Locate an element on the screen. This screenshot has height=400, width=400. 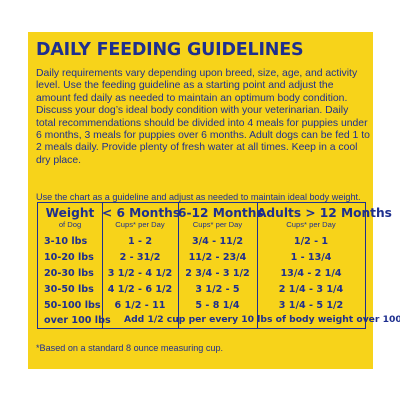
row-6to12: 2 3/4 - 3 1/2 is located at coordinates (217, 273).